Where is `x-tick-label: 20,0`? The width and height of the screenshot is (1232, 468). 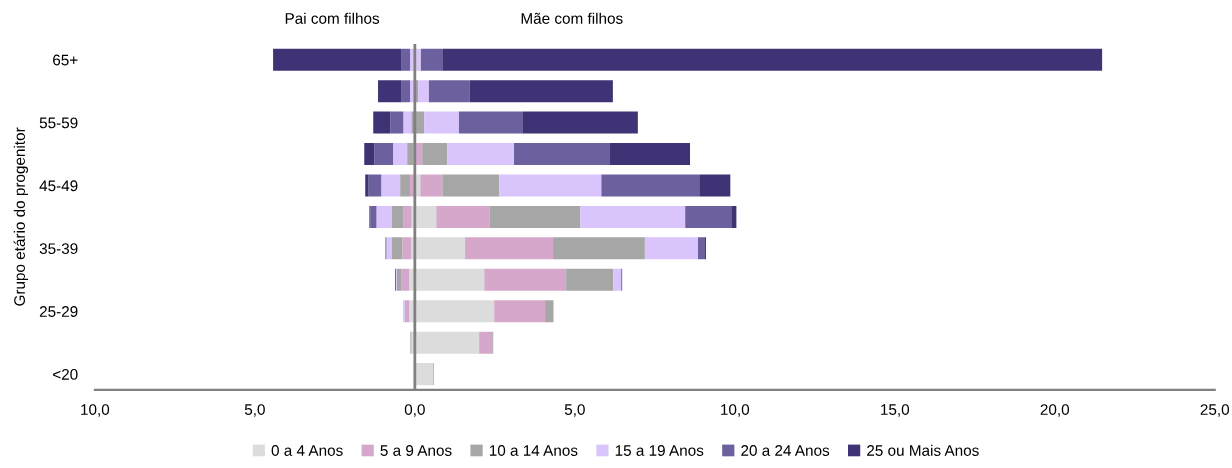 x-tick-label: 20,0 is located at coordinates (1055, 410).